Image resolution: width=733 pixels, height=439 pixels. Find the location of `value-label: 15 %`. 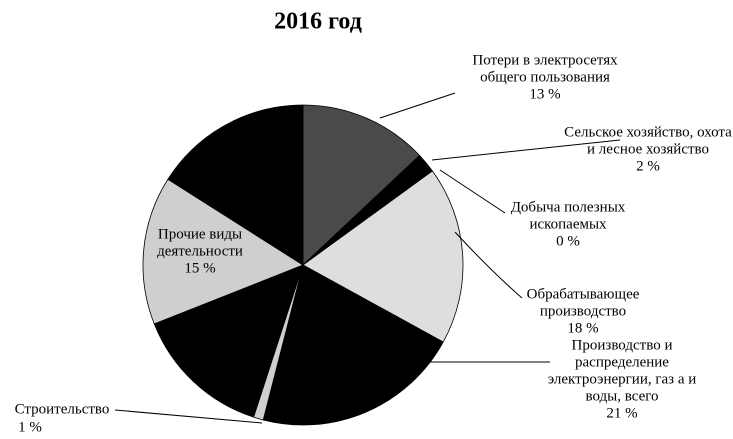

value-label: 15 % is located at coordinates (200, 268).